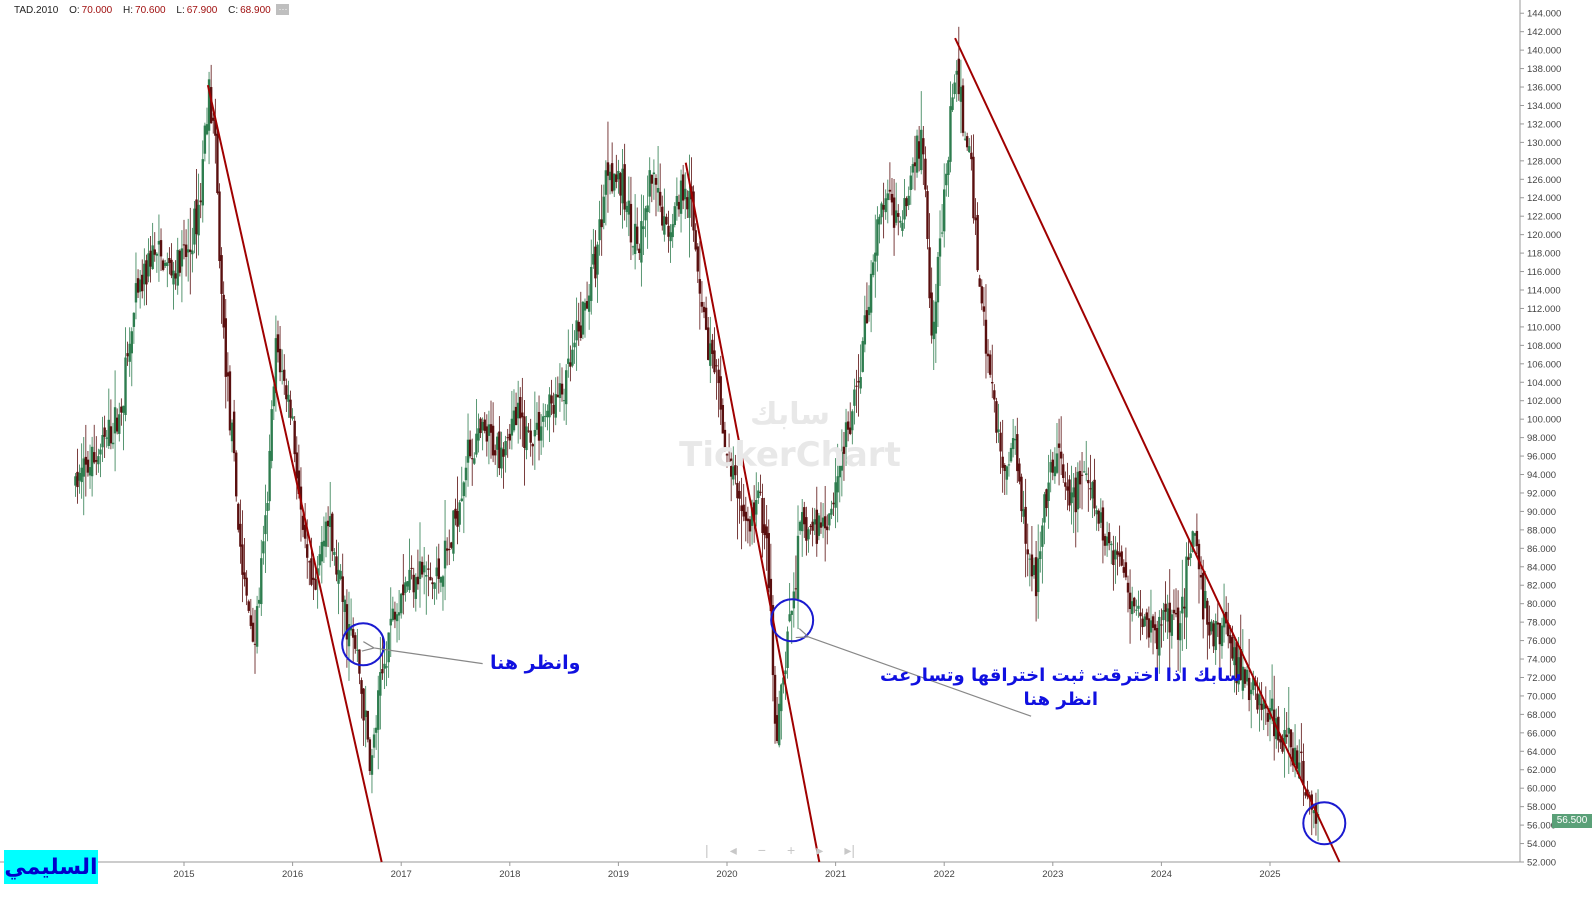 This screenshot has width=1593, height=904. What do you see at coordinates (283, 9) in the screenshot?
I see `legend-more-button: ···` at bounding box center [283, 9].